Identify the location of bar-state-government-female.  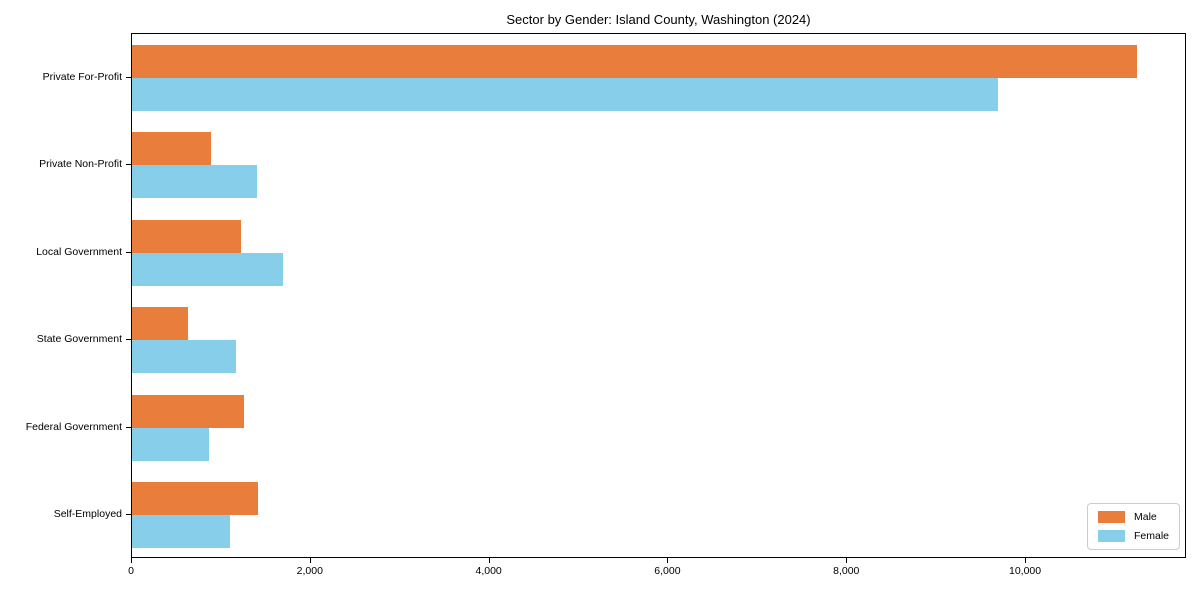
(184, 357).